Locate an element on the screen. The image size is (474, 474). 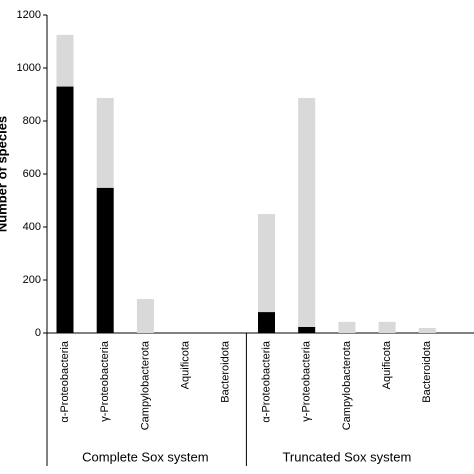
y-tick-label: 800 is located at coordinates (32, 121).